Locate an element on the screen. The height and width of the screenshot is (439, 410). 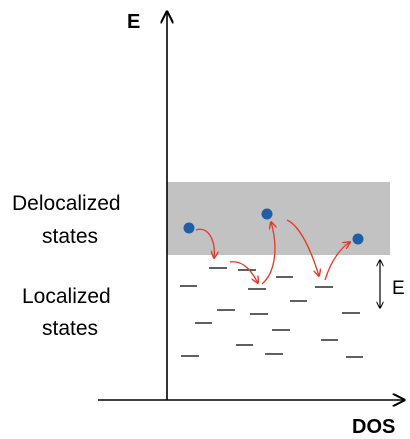
hopping-arrows is located at coordinates (272, 252).